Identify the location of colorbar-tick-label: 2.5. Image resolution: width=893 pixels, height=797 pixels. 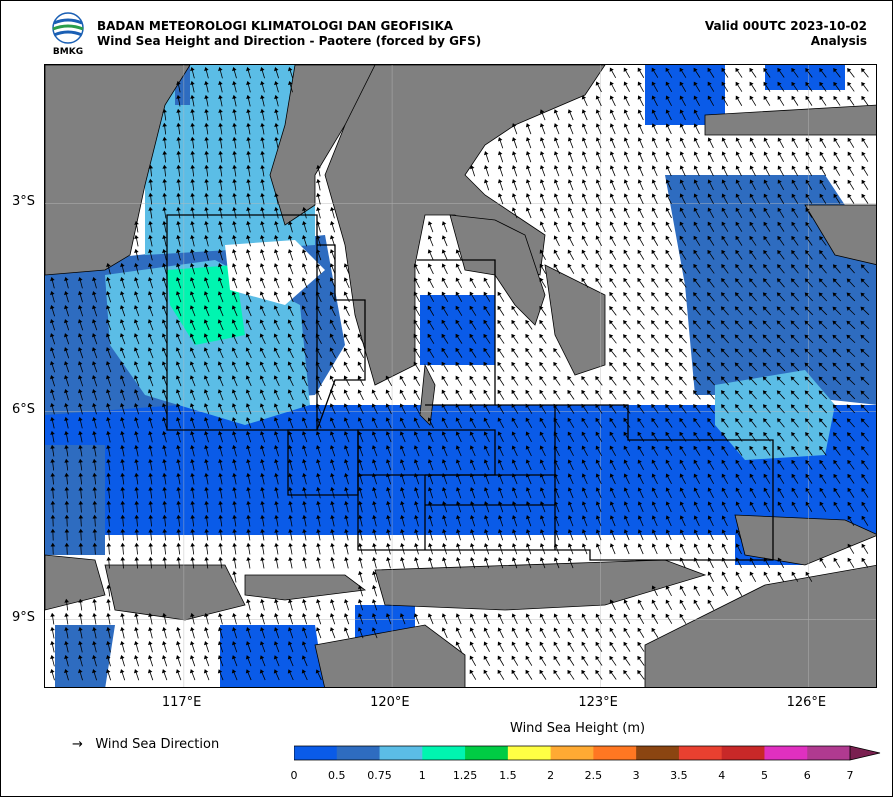
(593, 775).